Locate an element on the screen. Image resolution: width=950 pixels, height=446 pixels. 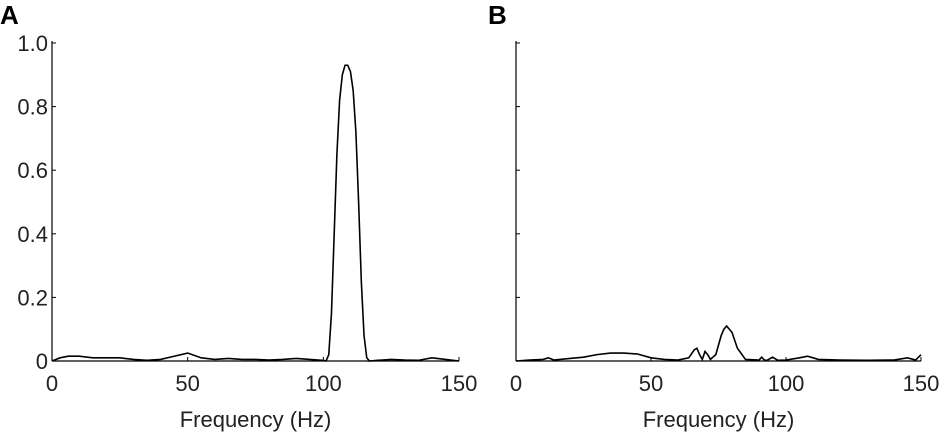
panel-label: B is located at coordinates (497, 15).